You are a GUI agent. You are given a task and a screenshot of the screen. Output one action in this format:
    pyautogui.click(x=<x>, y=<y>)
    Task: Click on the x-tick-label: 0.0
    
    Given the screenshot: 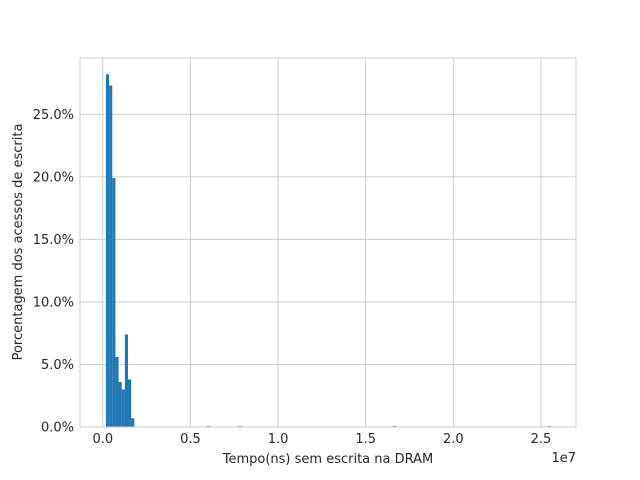 What is the action you would take?
    pyautogui.click(x=102, y=439)
    